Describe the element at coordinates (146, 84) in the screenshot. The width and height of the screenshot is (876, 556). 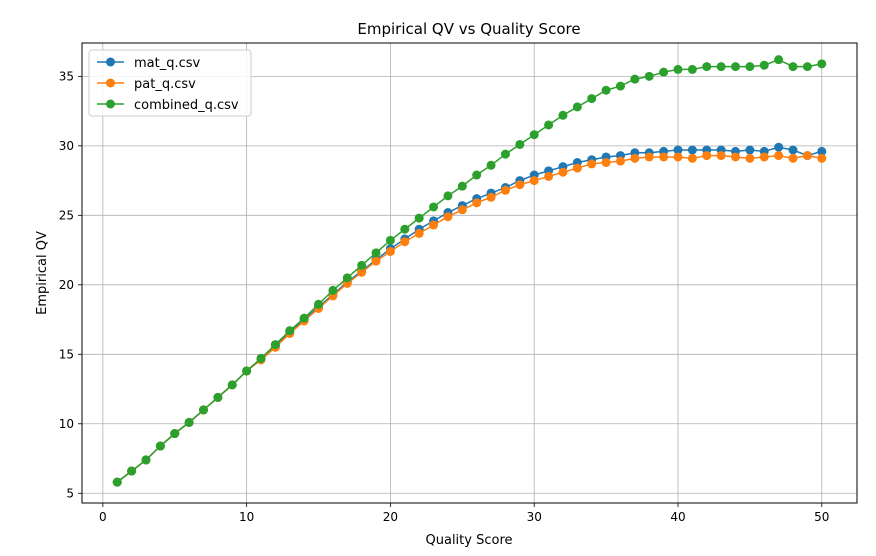
I see `legend-item: pat_q.csv` at that location.